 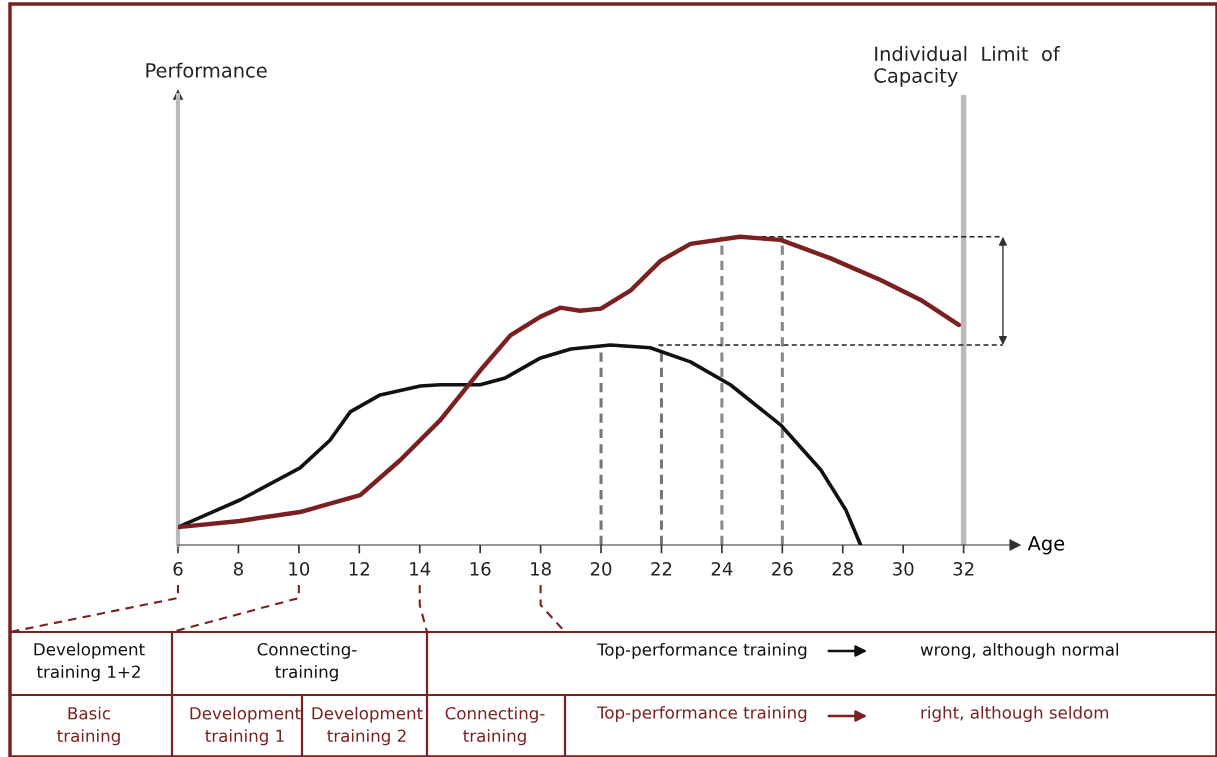 I want to click on x-tick-label: 18, so click(x=541, y=568).